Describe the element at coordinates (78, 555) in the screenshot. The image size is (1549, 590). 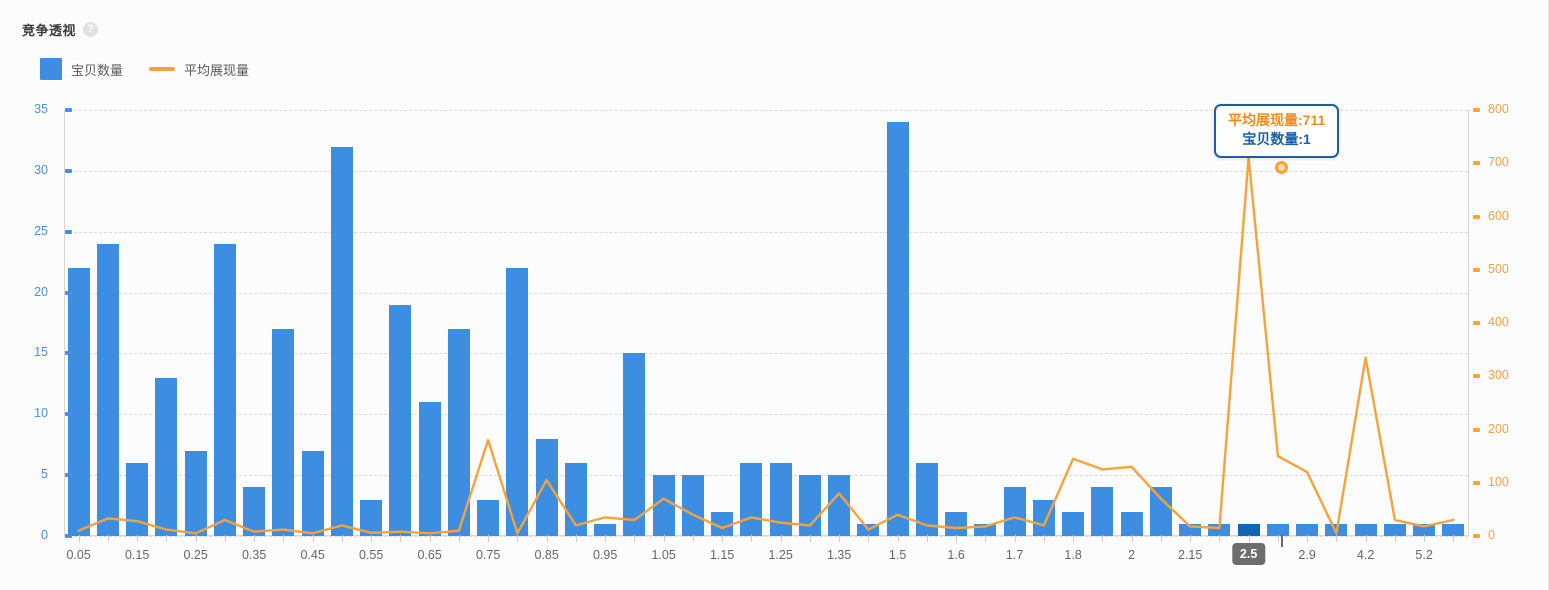
I see `x-axis-label-0.05: 0.05` at that location.